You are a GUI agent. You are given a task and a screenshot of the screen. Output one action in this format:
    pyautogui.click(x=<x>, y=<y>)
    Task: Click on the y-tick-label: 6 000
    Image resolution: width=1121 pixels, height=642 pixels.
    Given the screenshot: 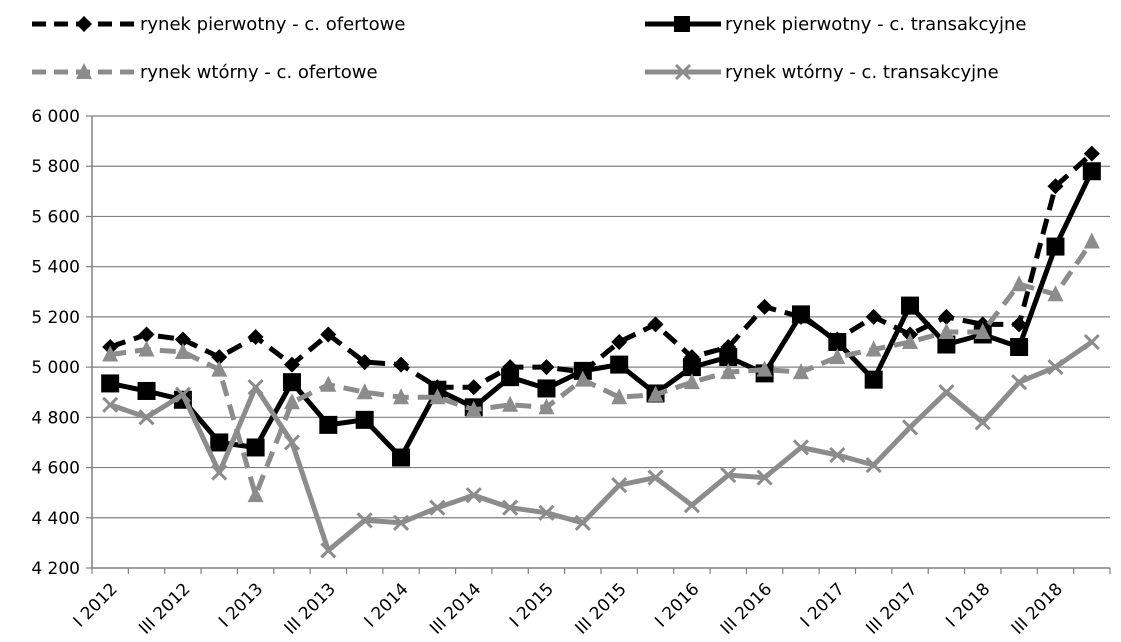 What is the action you would take?
    pyautogui.click(x=55, y=117)
    